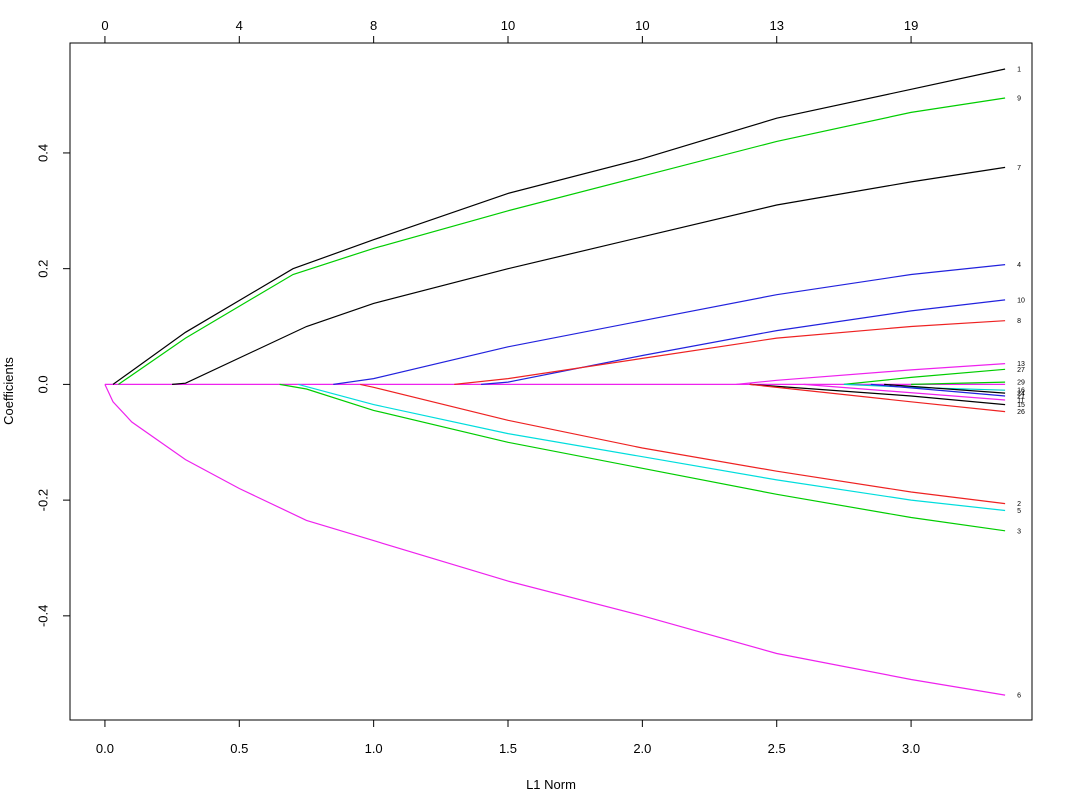 This screenshot has height=805, width=1080. What do you see at coordinates (1019, 168) in the screenshot?
I see `series-end-label-7: 7` at bounding box center [1019, 168].